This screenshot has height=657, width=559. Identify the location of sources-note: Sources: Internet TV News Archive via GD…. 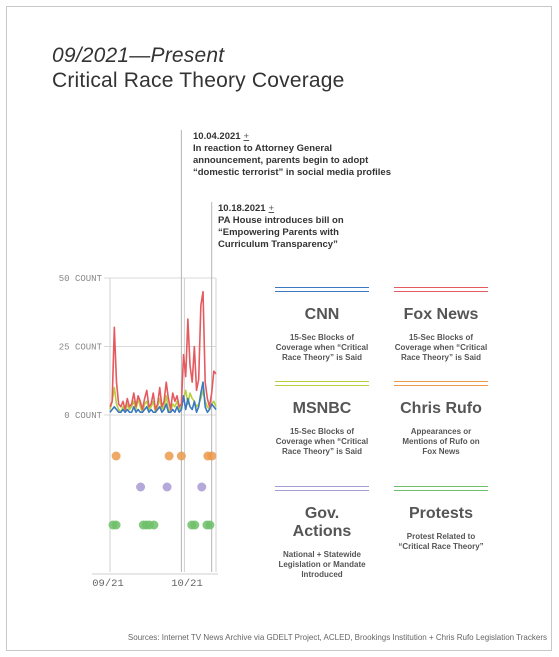
(337, 637).